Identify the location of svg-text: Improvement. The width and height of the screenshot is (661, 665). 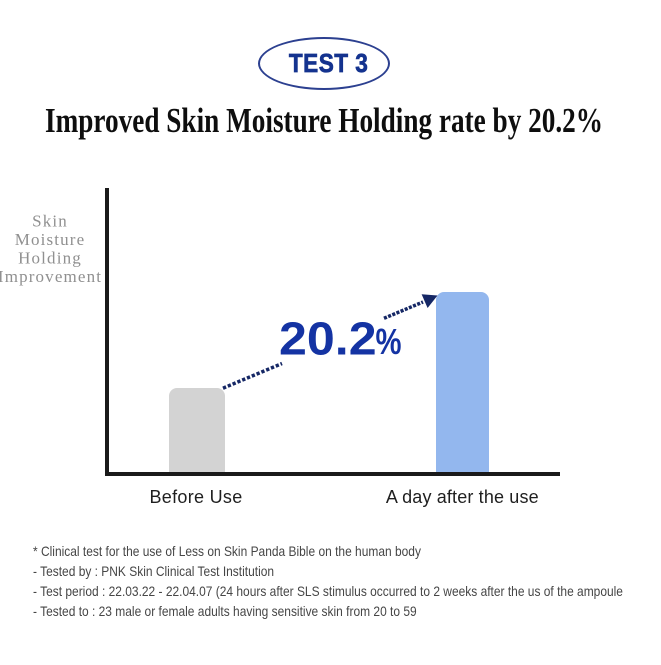
(51, 276).